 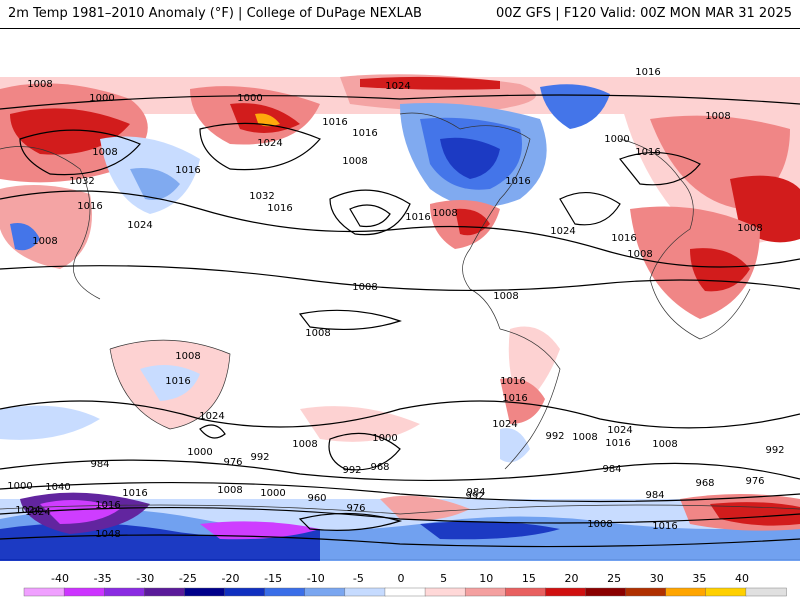 What do you see at coordinates (57, 487) in the screenshot?
I see `isobar-label: 1040` at bounding box center [57, 487].